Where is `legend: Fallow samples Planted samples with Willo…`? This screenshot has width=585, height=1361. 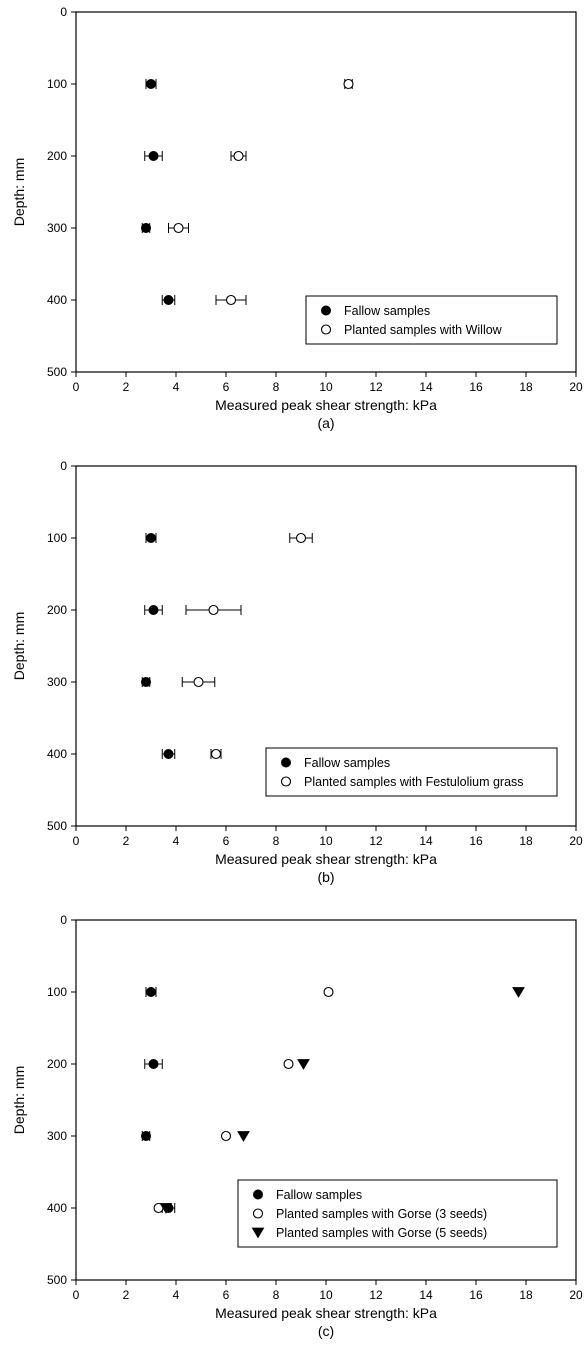
legend: Fallow samples Planted samples with Willo… is located at coordinates (431, 320).